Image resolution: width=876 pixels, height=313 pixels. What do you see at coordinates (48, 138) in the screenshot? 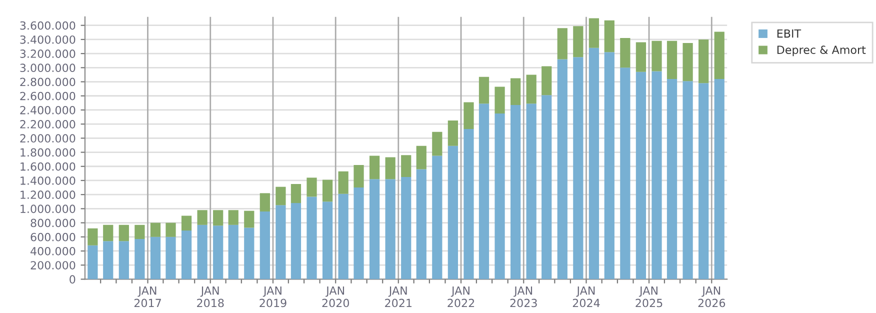
I see `y-tick-label: 2.000.000` at bounding box center [48, 138].